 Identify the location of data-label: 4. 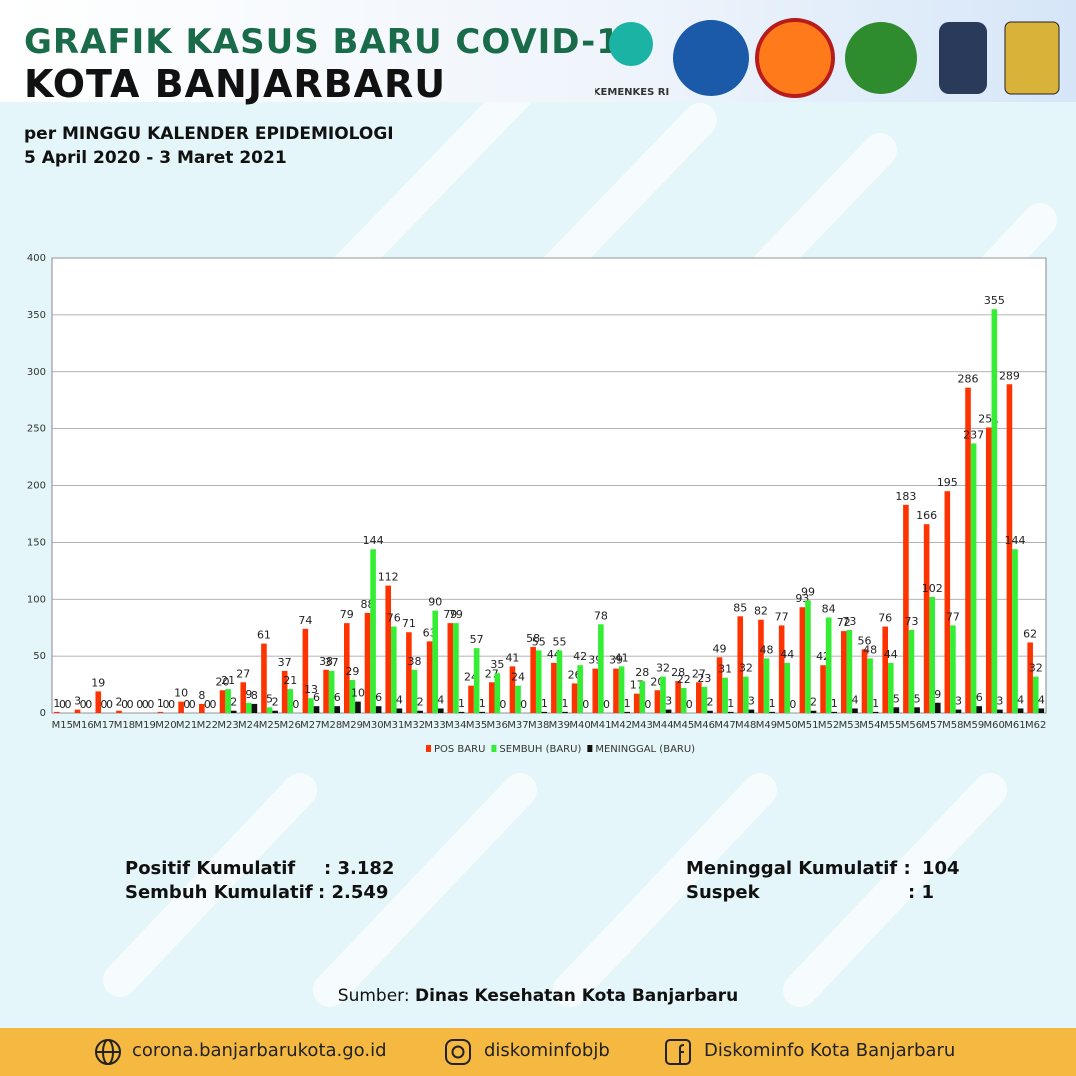
(854, 699).